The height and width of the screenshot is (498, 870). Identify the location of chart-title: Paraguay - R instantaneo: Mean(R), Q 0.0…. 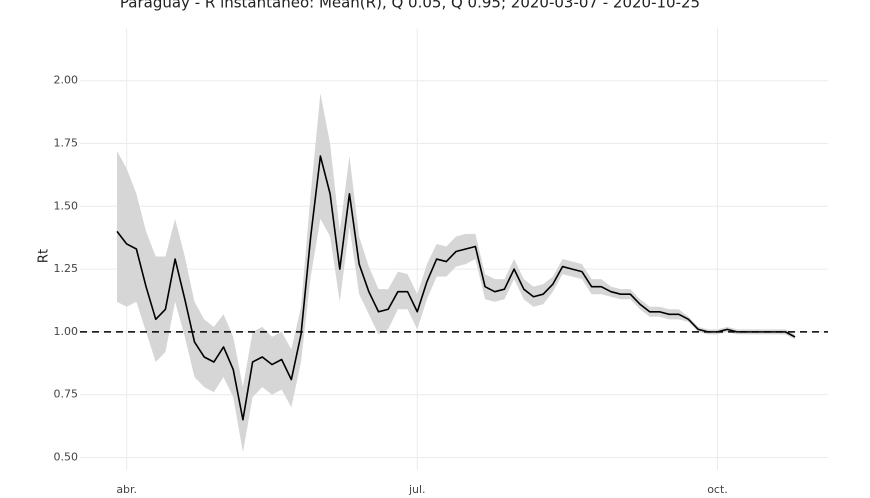
(410, 6).